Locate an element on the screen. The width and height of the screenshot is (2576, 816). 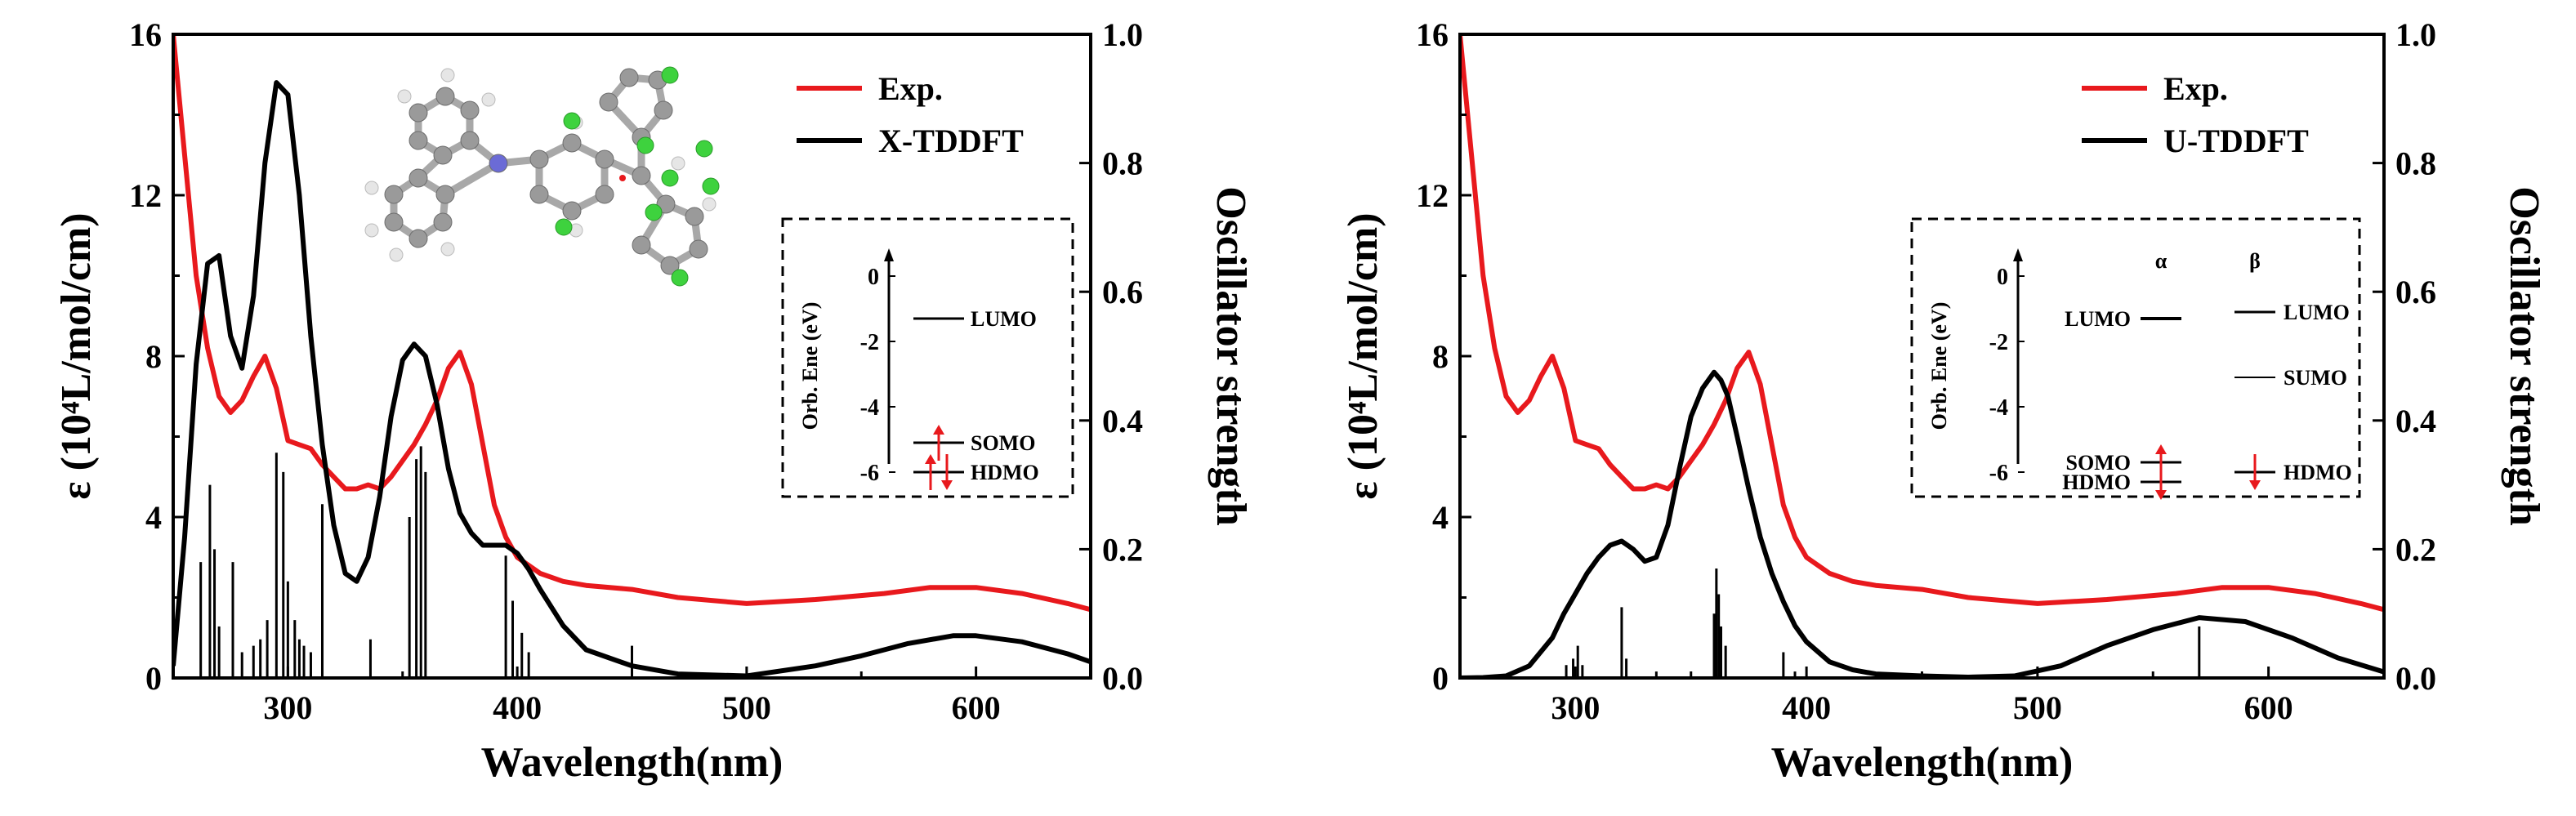
x-axis-title: Wavelength(nm) is located at coordinates (633, 762).